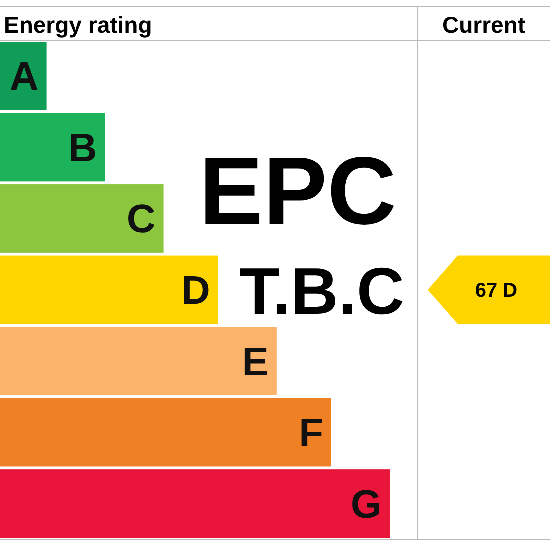 The image size is (550, 550). Describe the element at coordinates (83, 148) in the screenshot. I see `y-tick-label: B` at that location.